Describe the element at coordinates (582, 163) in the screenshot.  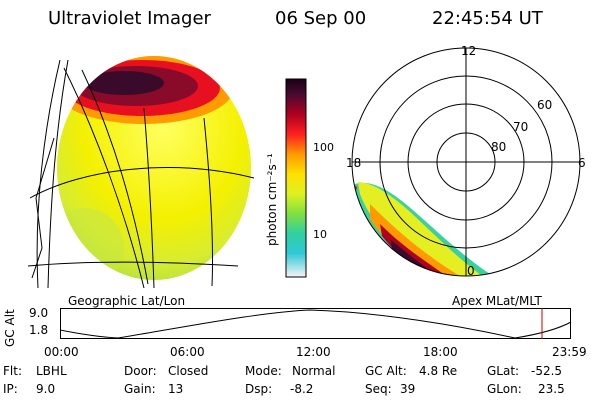
I see `mlt-label-6: 6` at that location.